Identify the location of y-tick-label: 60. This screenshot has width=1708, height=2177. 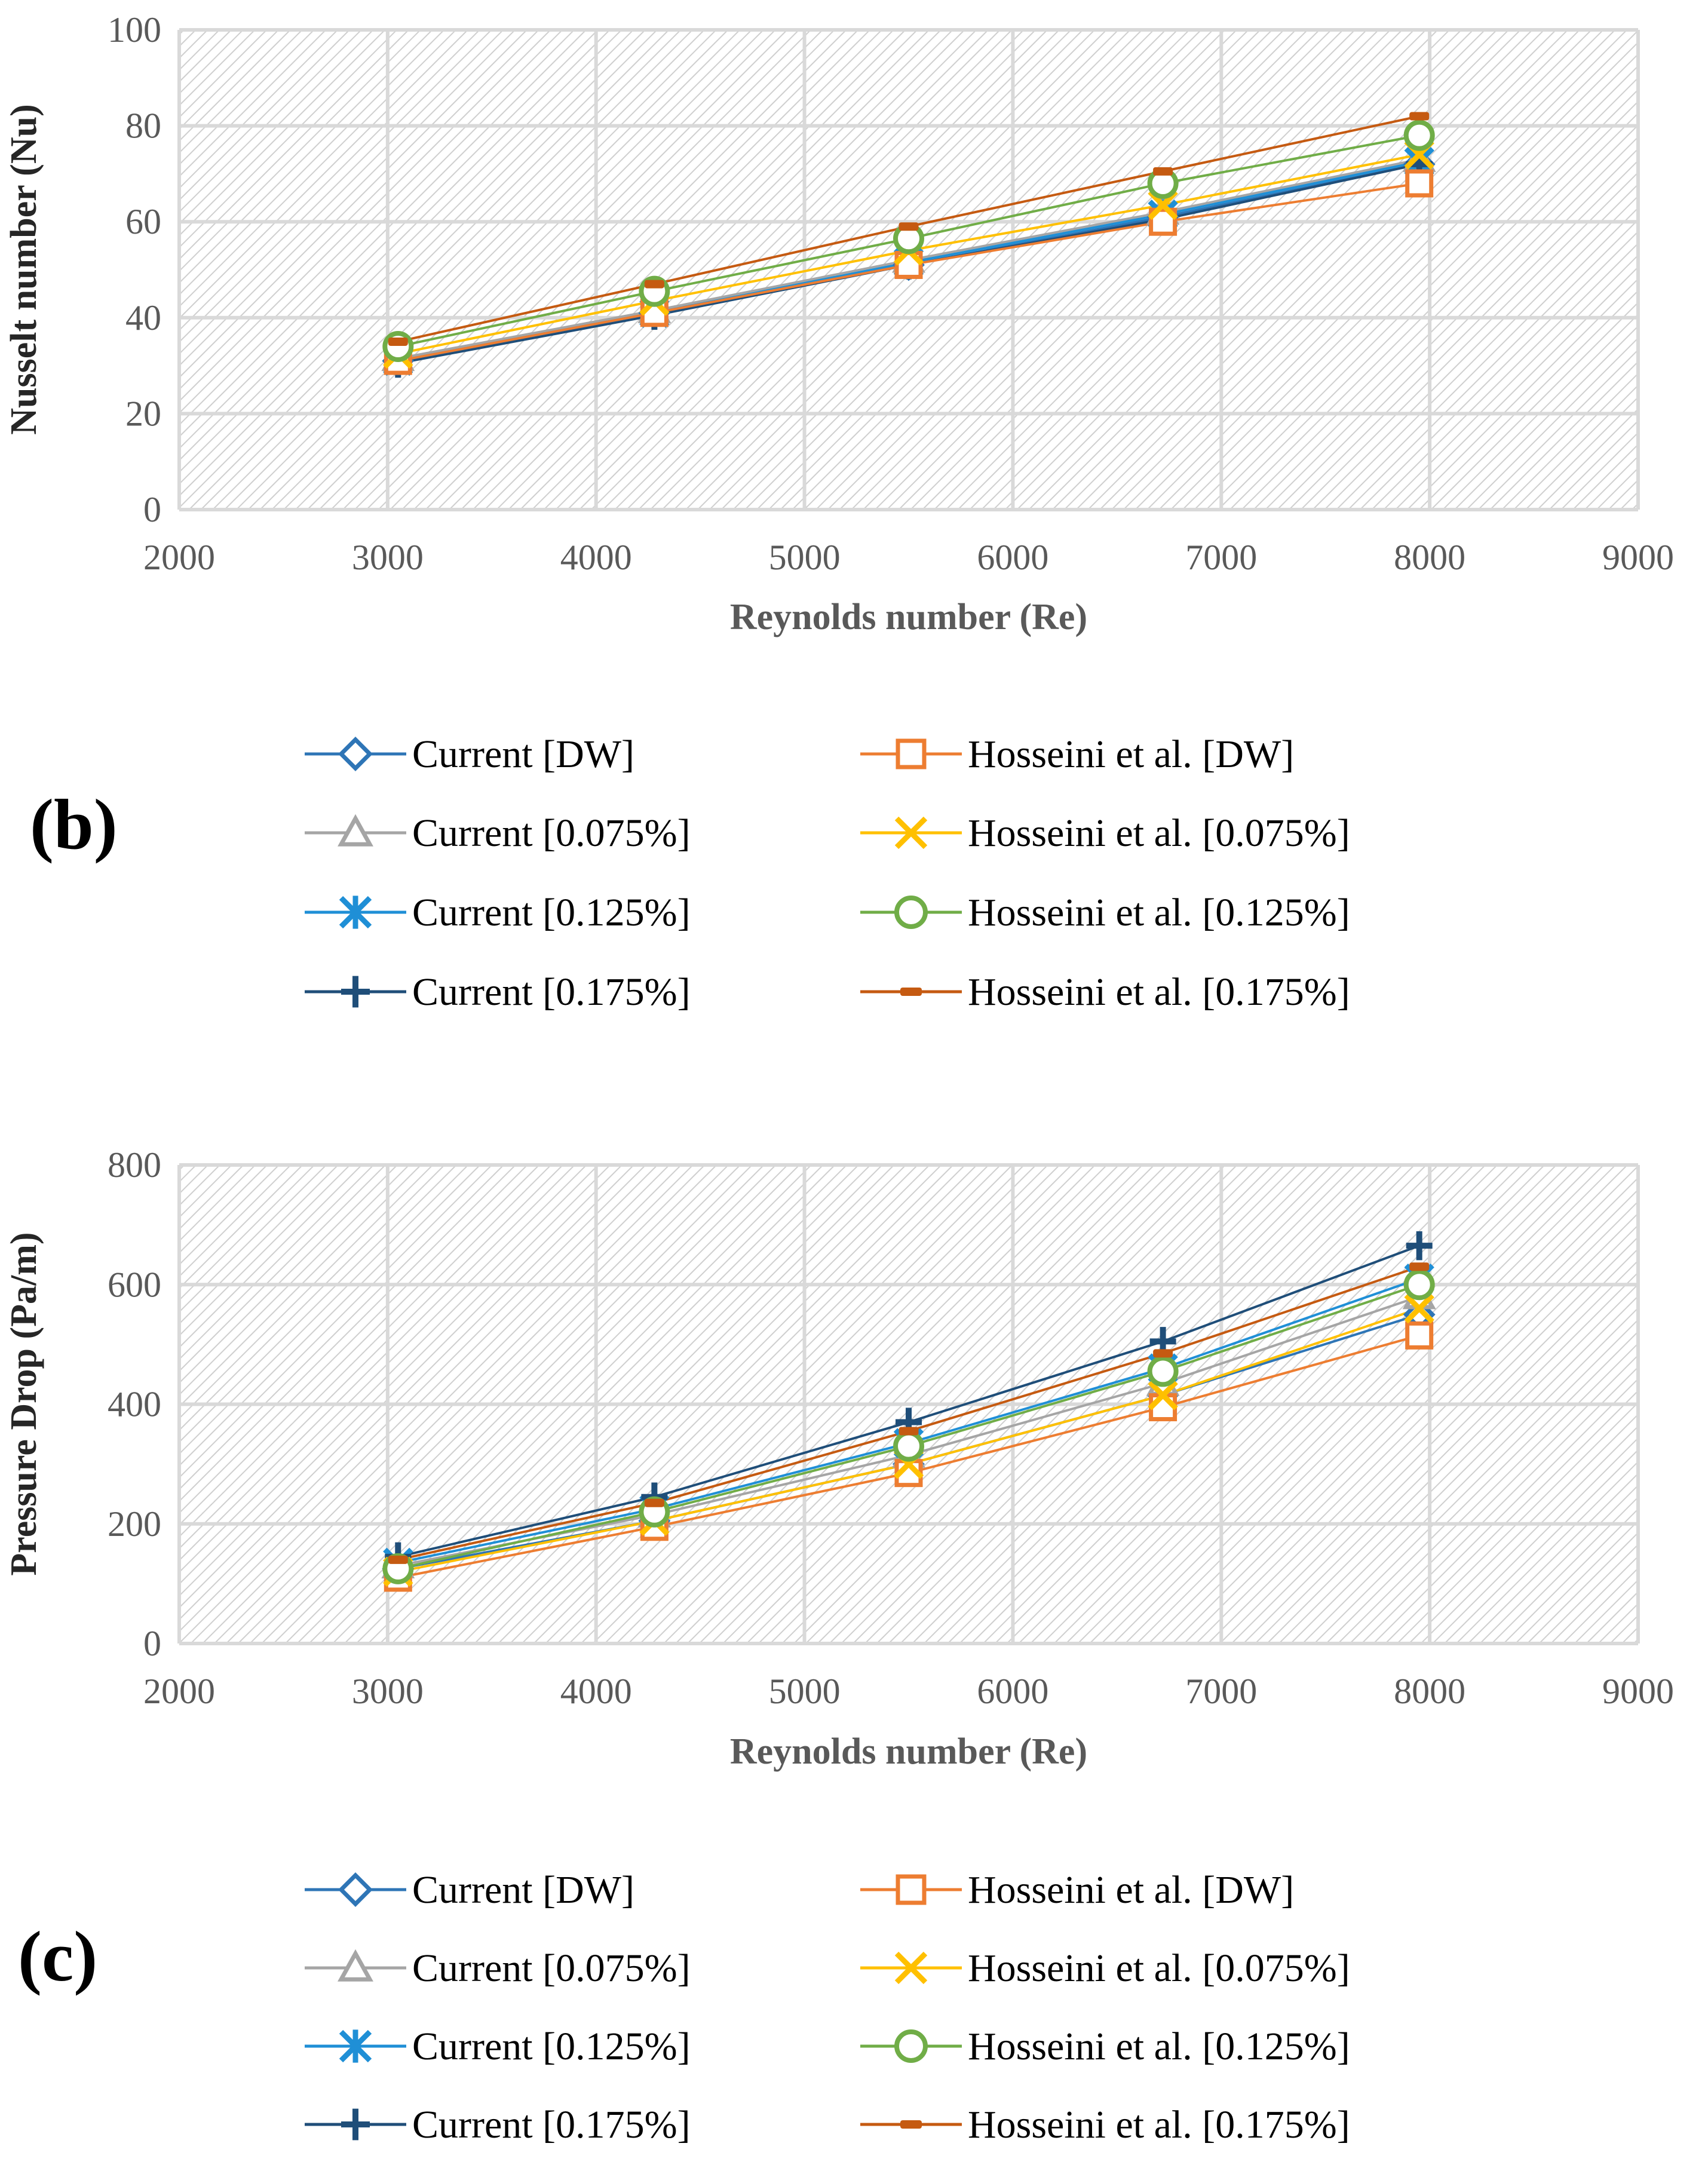
(143, 221).